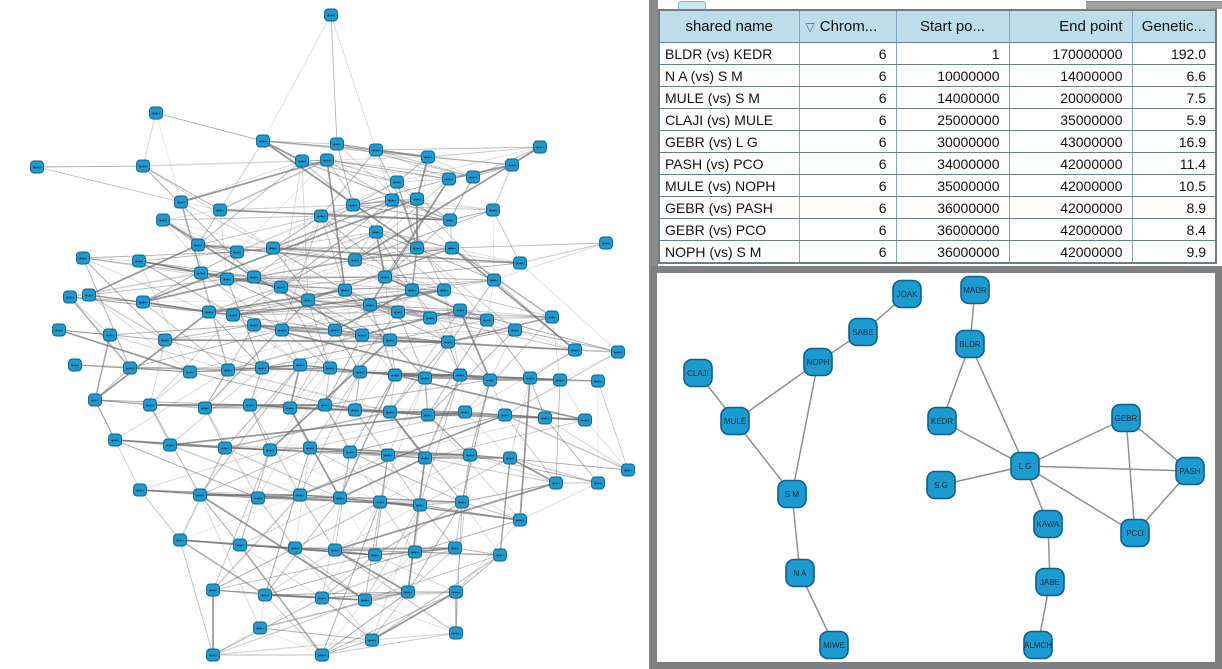 This screenshot has width=1222, height=669. What do you see at coordinates (1174, 185) in the screenshot?
I see `cell-value: 10.5` at bounding box center [1174, 185].